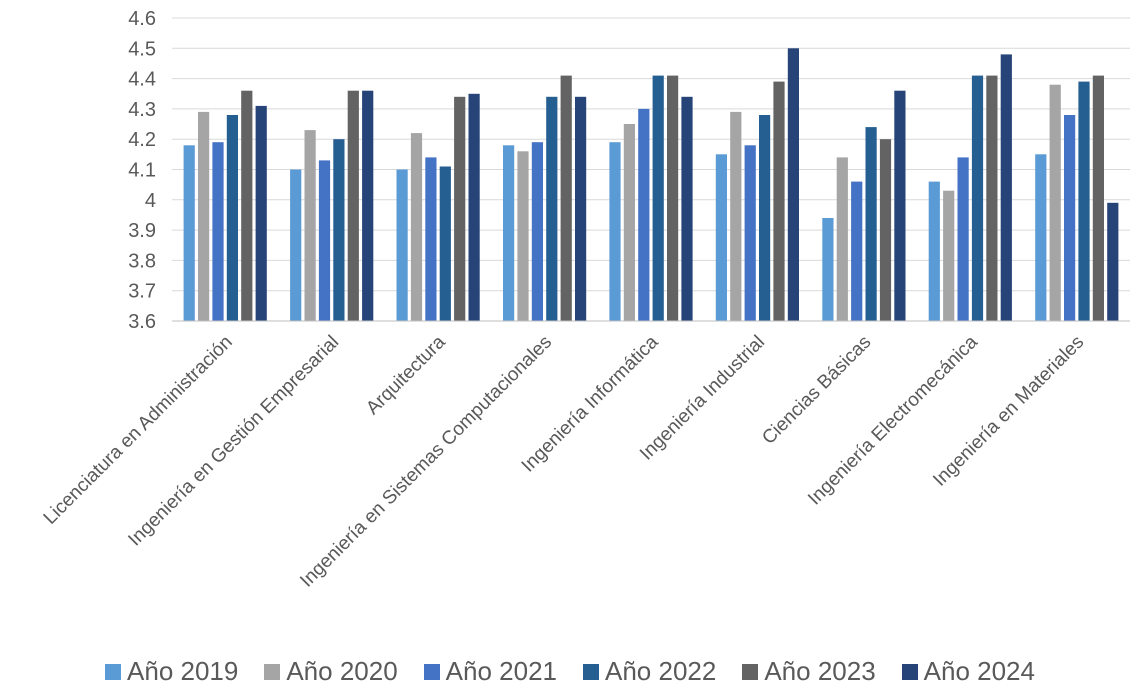  I want to click on legend-item: Año 2019, so click(171, 671).